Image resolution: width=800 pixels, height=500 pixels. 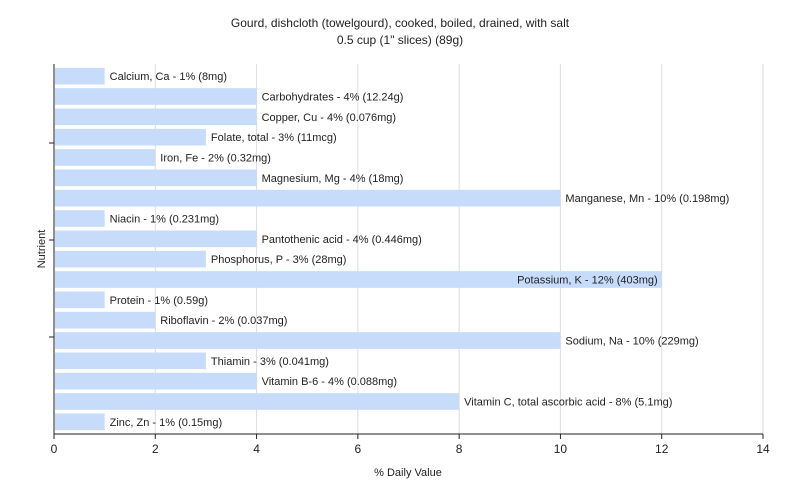 I want to click on bar-label: Calcium, Ca - 1% (8mg), so click(x=168, y=77).